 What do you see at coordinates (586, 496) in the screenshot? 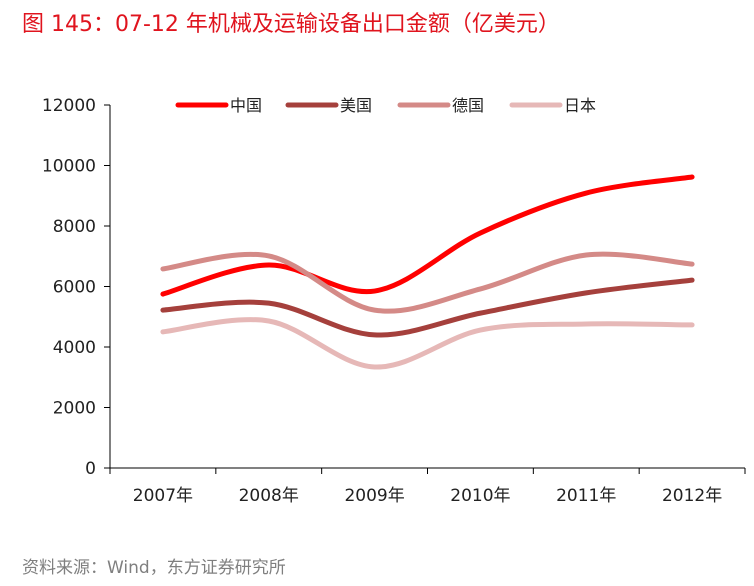
I see `x-tick-label: 2011年` at bounding box center [586, 496].